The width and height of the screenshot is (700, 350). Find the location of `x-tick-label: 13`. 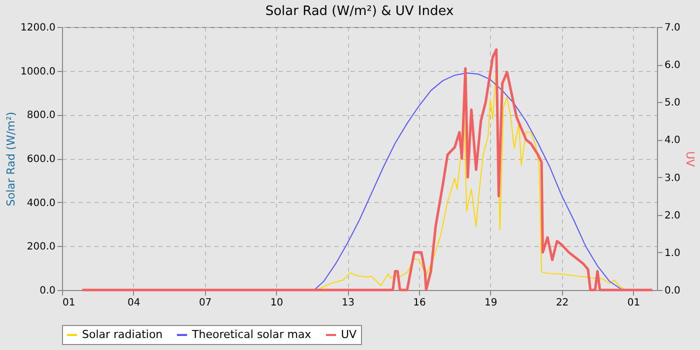

x-tick-label: 13 is located at coordinates (348, 303).